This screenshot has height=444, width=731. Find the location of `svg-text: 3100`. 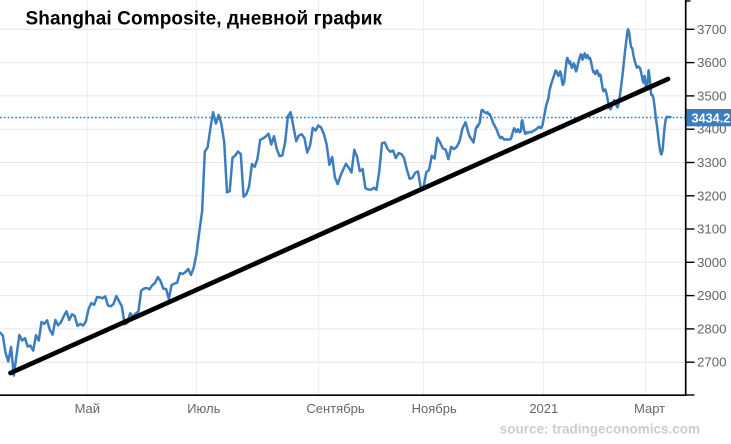

svg-text: 3100 is located at coordinates (712, 229).